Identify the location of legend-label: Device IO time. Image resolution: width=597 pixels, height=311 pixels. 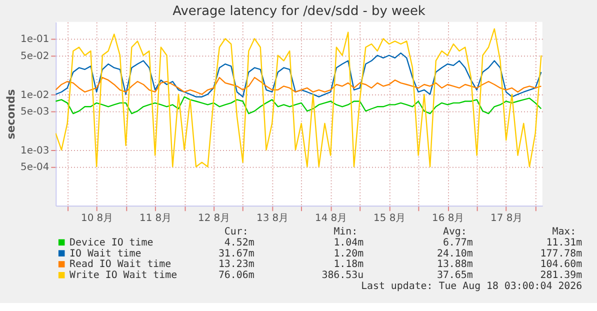
(112, 242).